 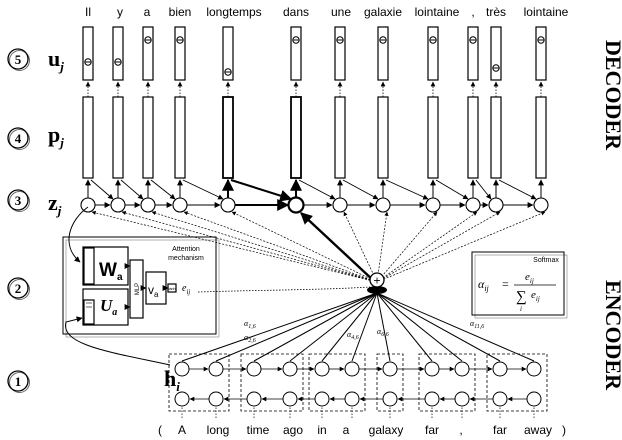 What do you see at coordinates (172, 289) in the screenshot?
I see `tanh-label: tanh` at bounding box center [172, 289].